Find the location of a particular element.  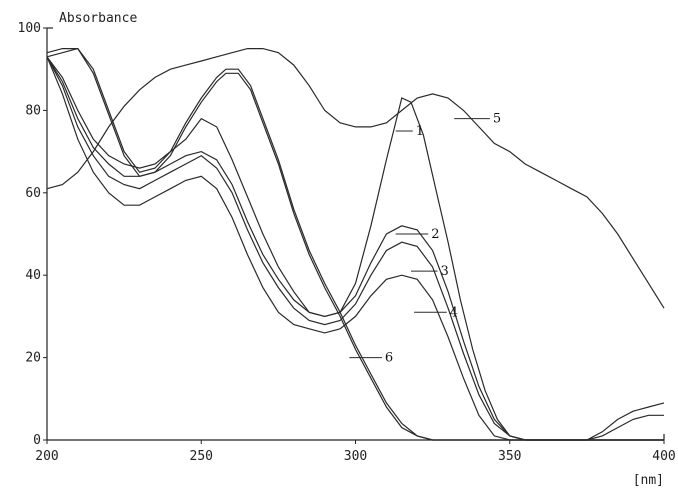

curve-label-1: 1 is located at coordinates (420, 131).